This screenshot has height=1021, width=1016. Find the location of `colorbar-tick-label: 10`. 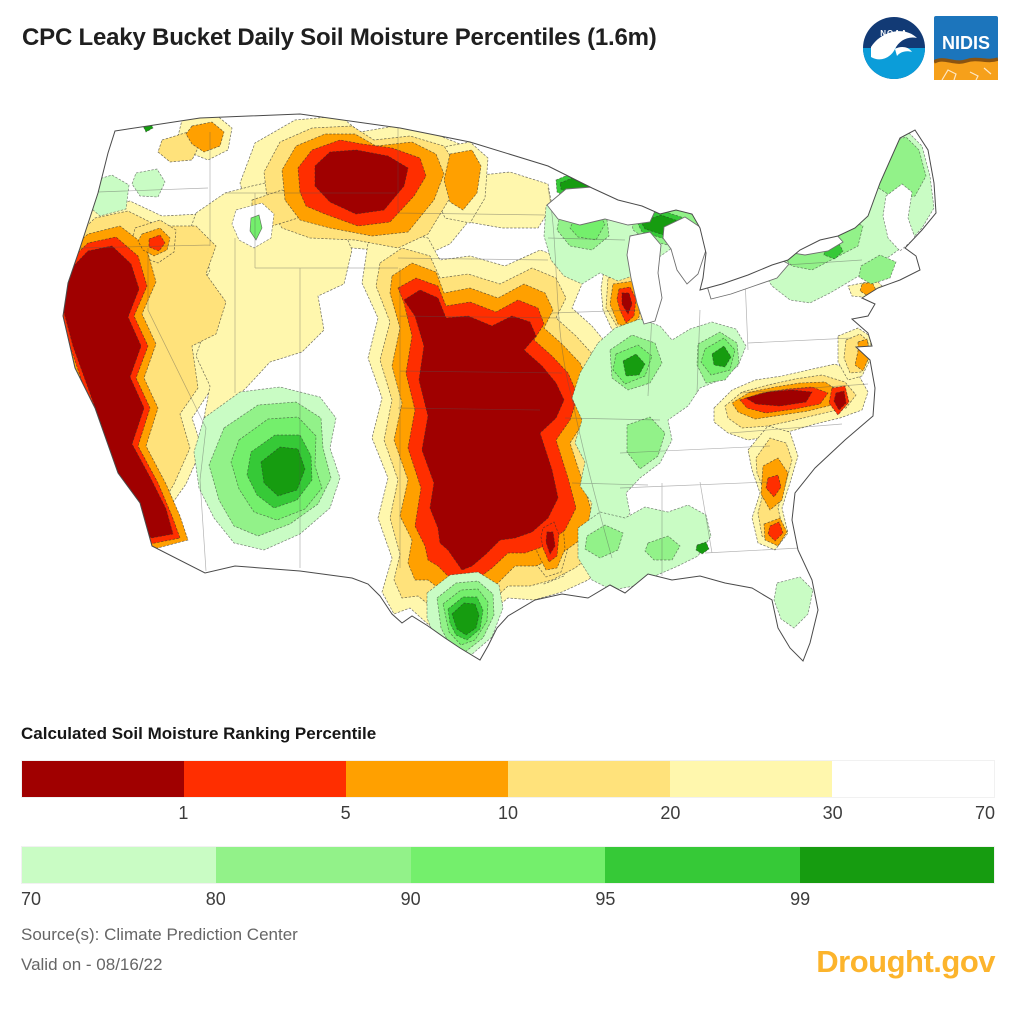

colorbar-tick-label: 10 is located at coordinates (508, 813).